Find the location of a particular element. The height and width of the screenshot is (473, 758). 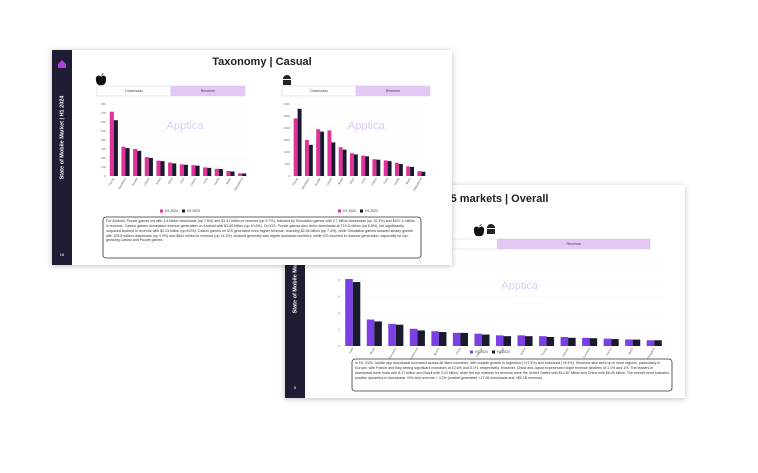

x-tick-label: Pakistan is located at coordinates (479, 352).